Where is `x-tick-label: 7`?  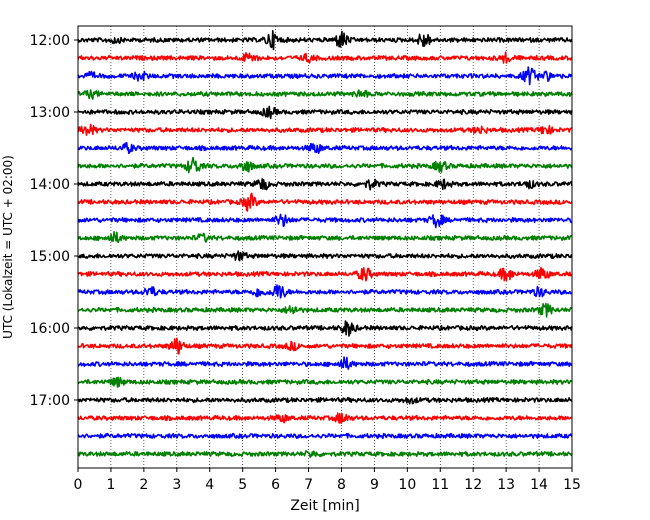
x-tick-label: 7 is located at coordinates (308, 485).